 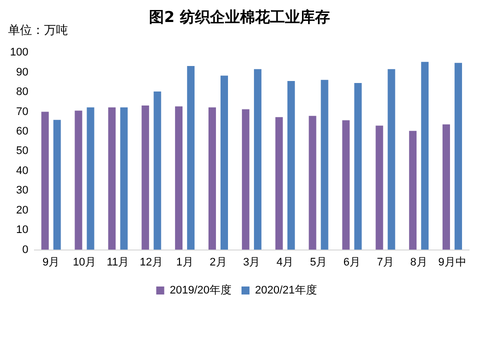 What do you see at coordinates (251, 262) in the screenshot?
I see `x-tick-label: 3月` at bounding box center [251, 262].